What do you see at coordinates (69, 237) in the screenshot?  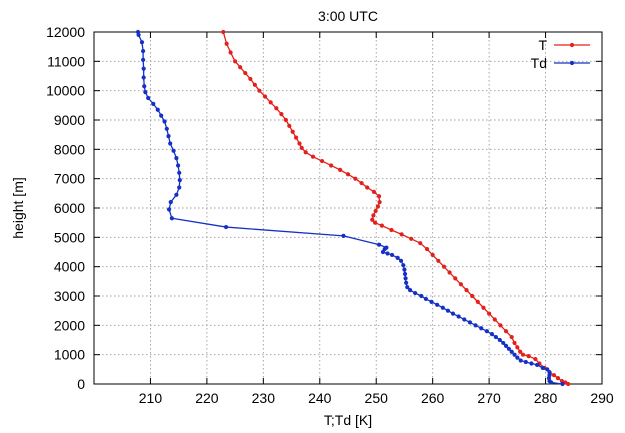 I see `y-tick-label: 5000` at bounding box center [69, 237].